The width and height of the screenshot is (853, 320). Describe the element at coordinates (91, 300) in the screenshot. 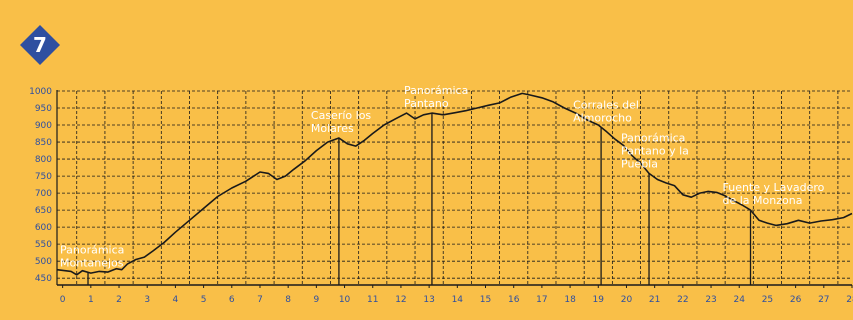

I see `x-tick-label: 1` at that location.